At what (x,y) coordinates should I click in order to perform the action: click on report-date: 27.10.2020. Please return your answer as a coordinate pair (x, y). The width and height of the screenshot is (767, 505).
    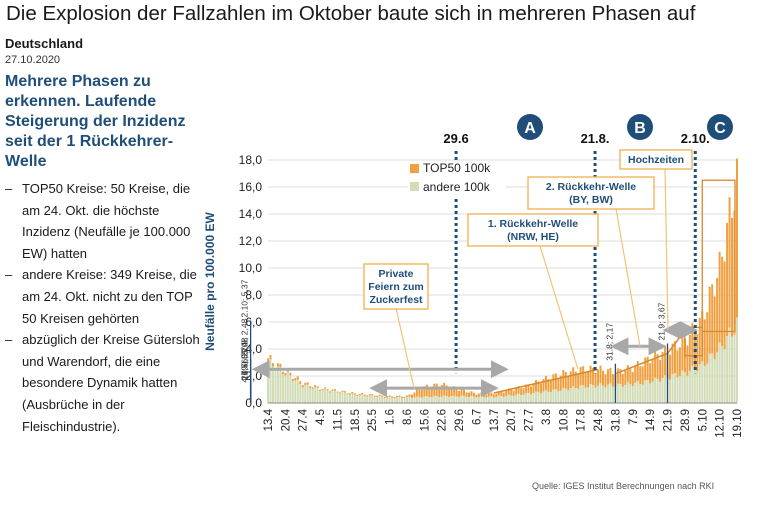
    Looking at the image, I should click on (33, 60).